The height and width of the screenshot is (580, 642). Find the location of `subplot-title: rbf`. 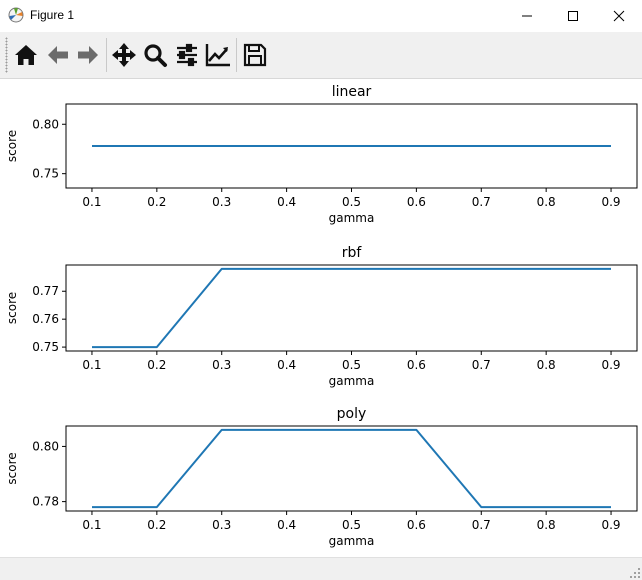

subplot-title: rbf is located at coordinates (352, 253).